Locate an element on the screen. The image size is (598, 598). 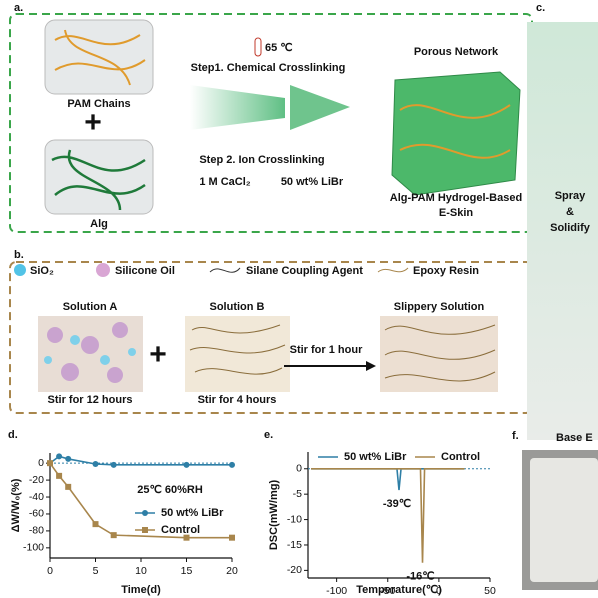
y-tick-label: -10 is located at coordinates (294, 519).